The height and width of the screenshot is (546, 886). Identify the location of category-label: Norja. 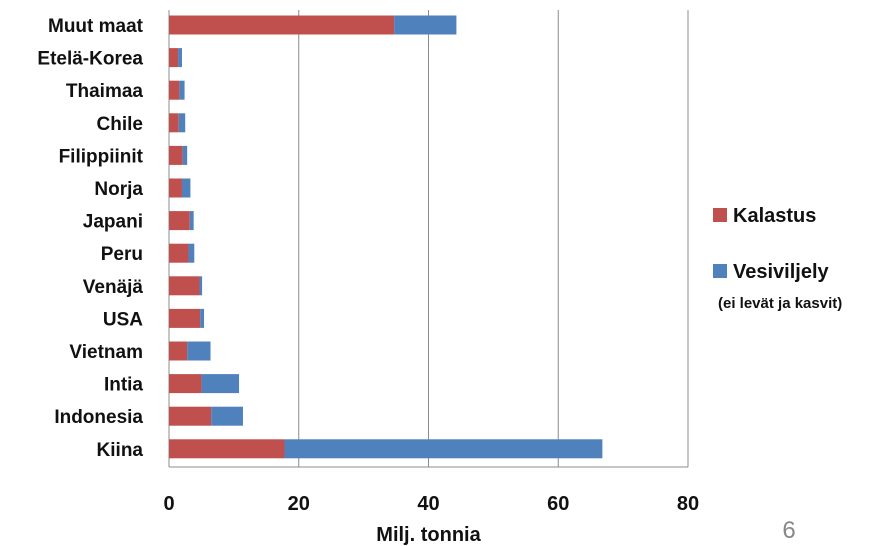
(118, 189).